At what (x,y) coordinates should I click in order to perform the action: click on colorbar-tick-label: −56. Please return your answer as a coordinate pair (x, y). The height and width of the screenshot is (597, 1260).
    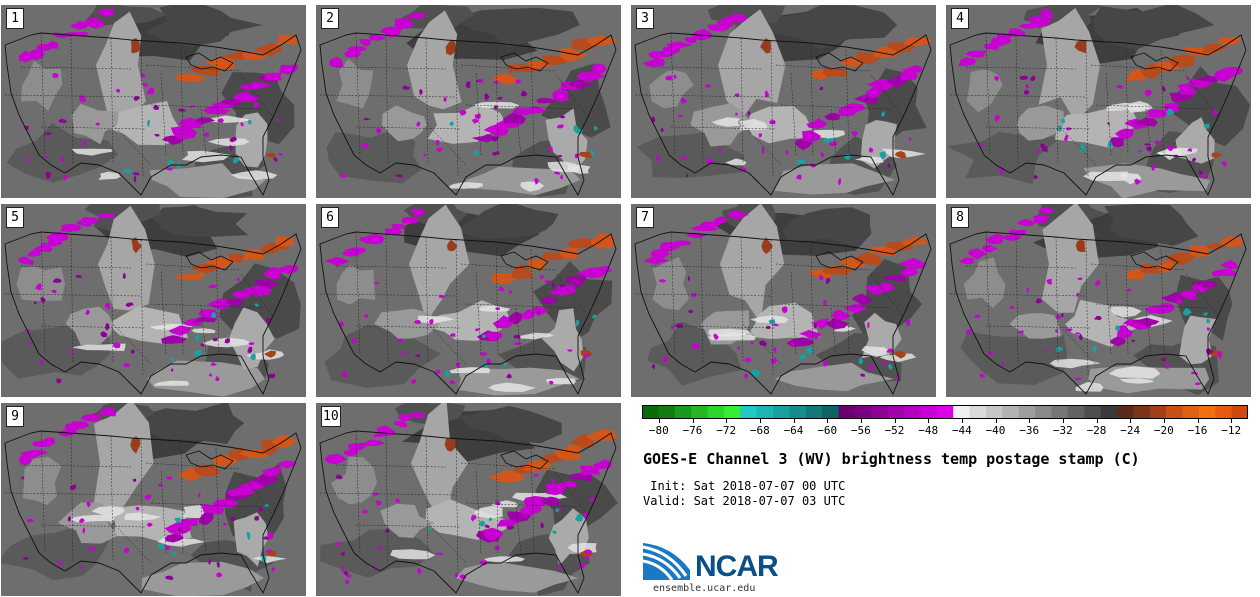
    Looking at the image, I should click on (860, 430).